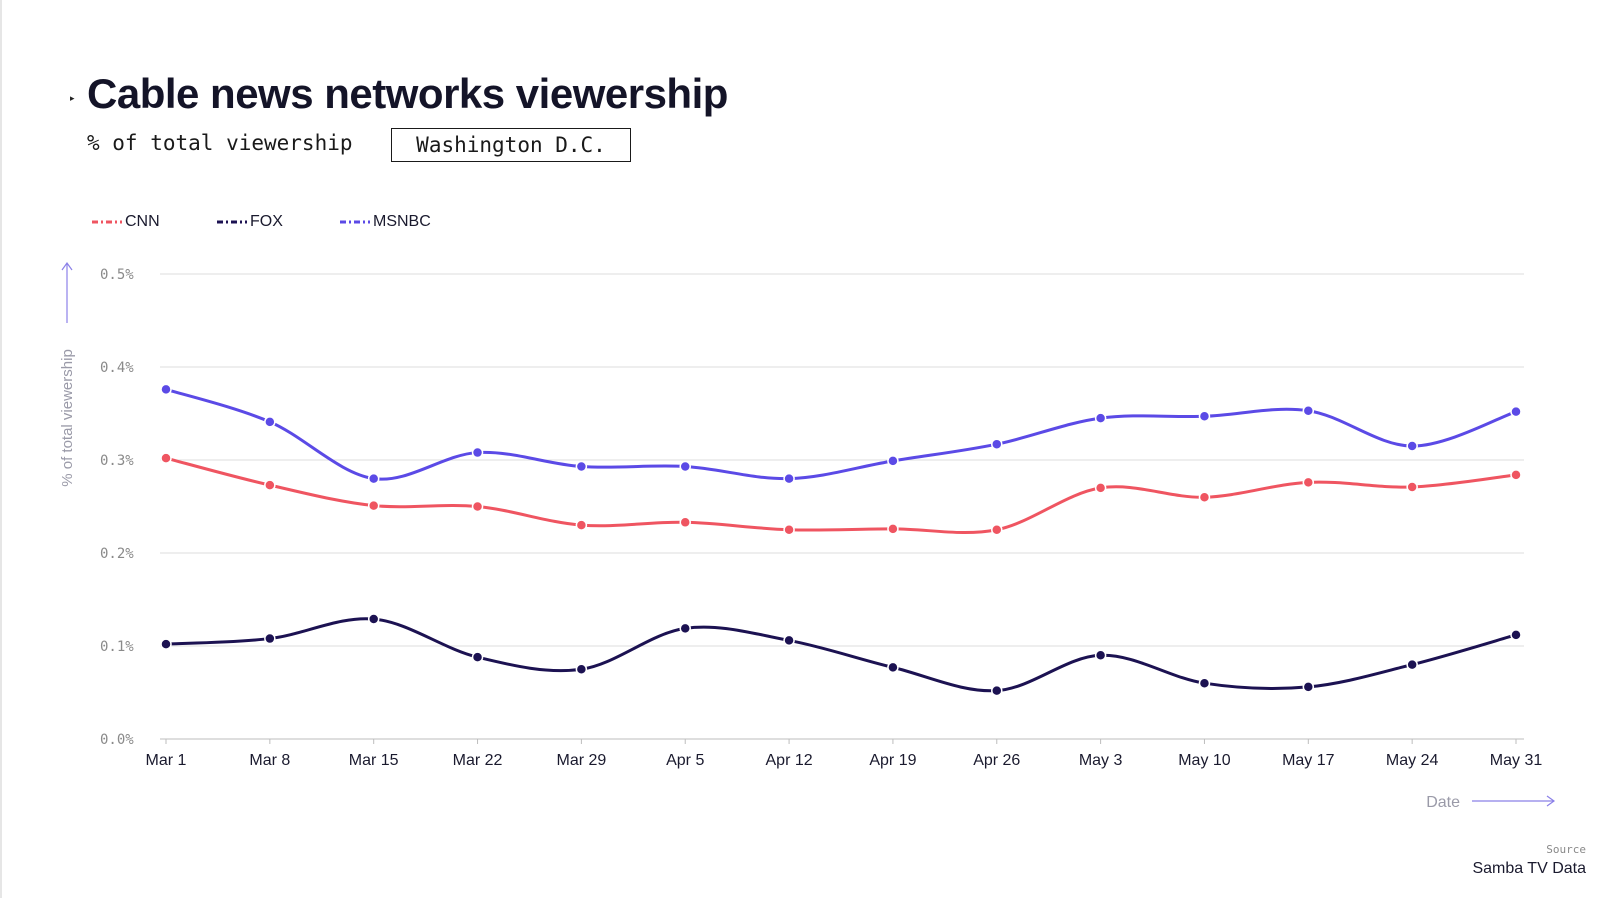 This screenshot has height=898, width=1600. Describe the element at coordinates (117, 368) in the screenshot. I see `y-tick-label: 0.4%` at that location.